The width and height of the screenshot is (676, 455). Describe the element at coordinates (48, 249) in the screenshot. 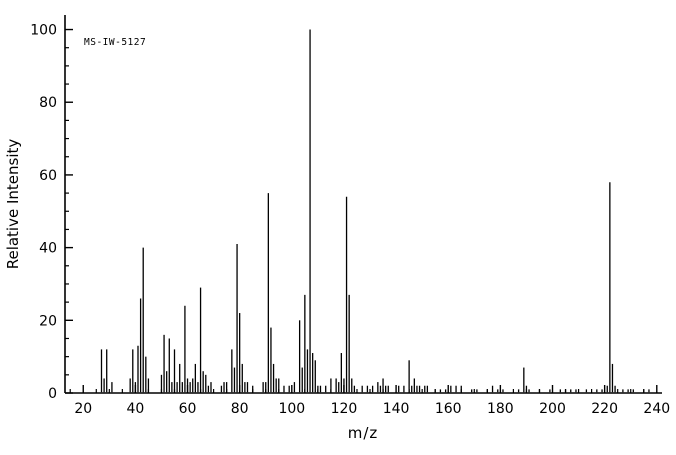

I see `y-tick-label: 40` at that location.